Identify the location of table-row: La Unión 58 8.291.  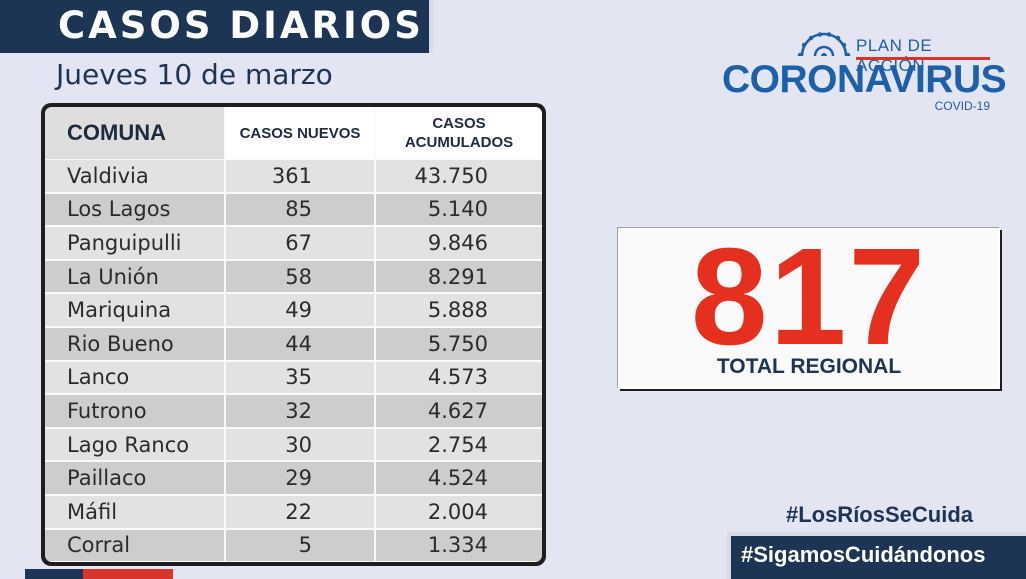
(293, 277).